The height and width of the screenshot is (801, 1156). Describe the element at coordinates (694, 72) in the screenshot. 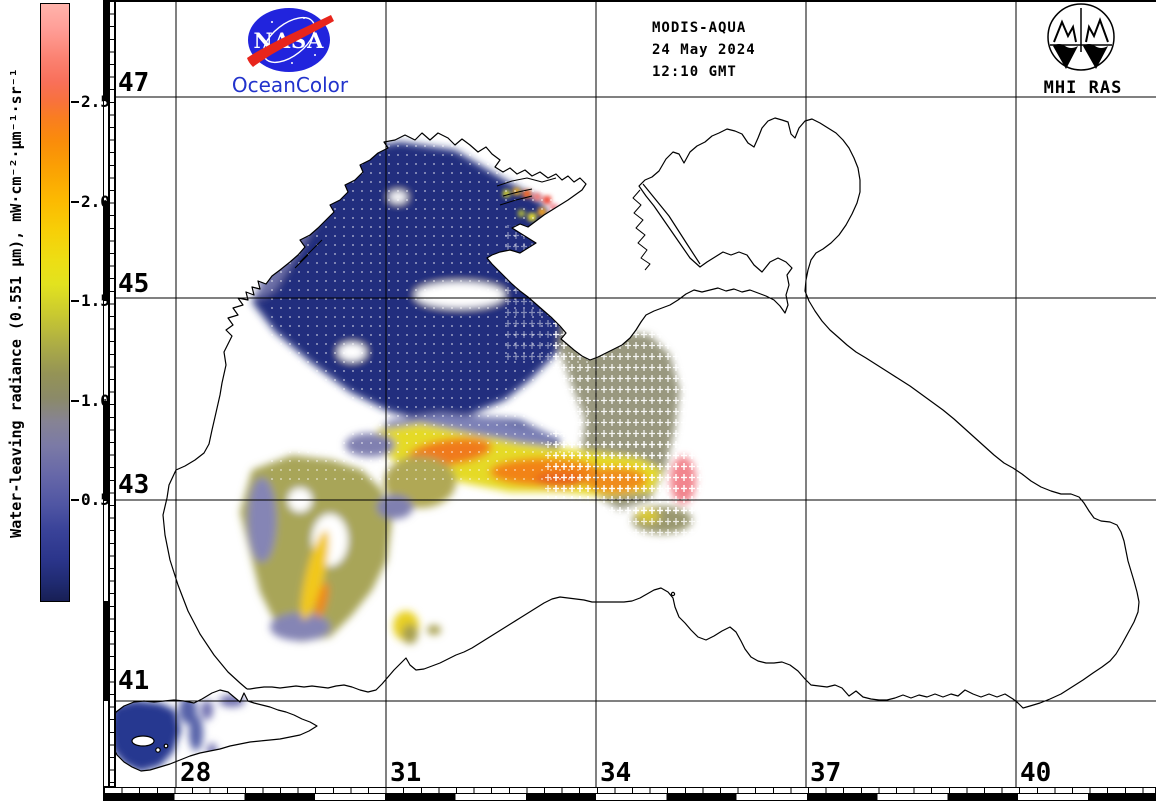

I see `time-label: 12:10 GMT` at that location.